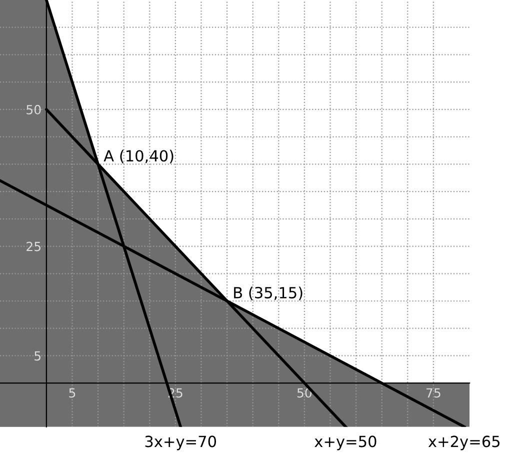 The image size is (516, 459). Describe the element at coordinates (139, 157) in the screenshot. I see `annotation: A (10,40)` at that location.